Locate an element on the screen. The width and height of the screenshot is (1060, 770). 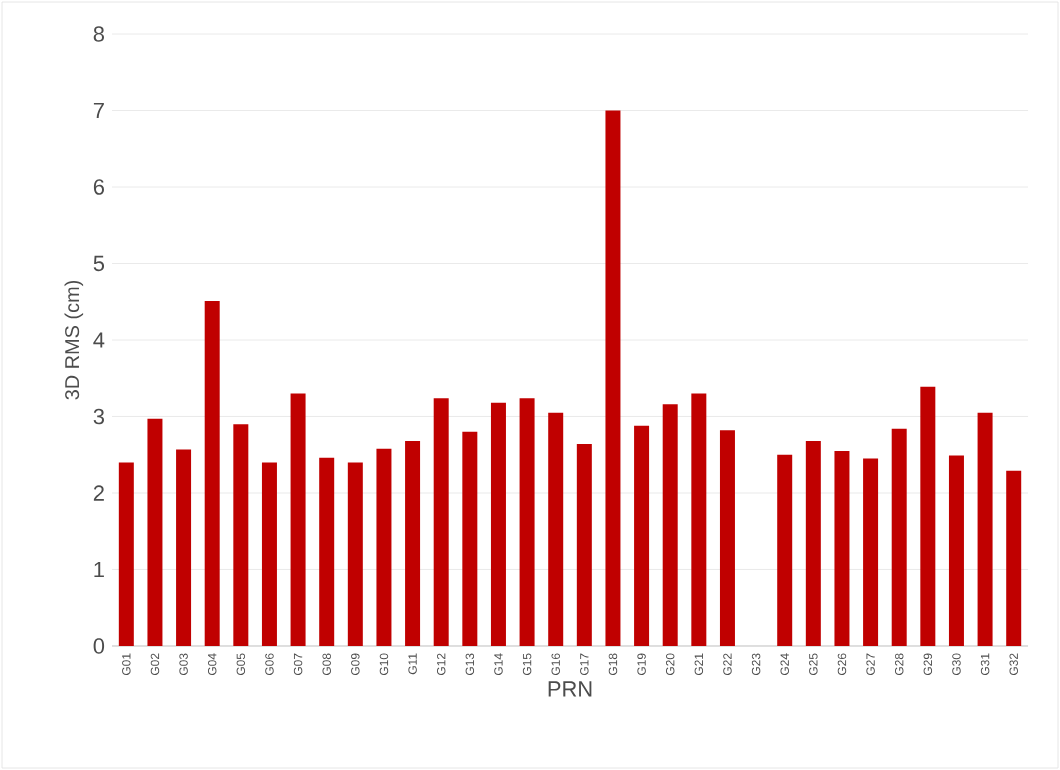
y-tick-label: 5 is located at coordinates (99, 263).